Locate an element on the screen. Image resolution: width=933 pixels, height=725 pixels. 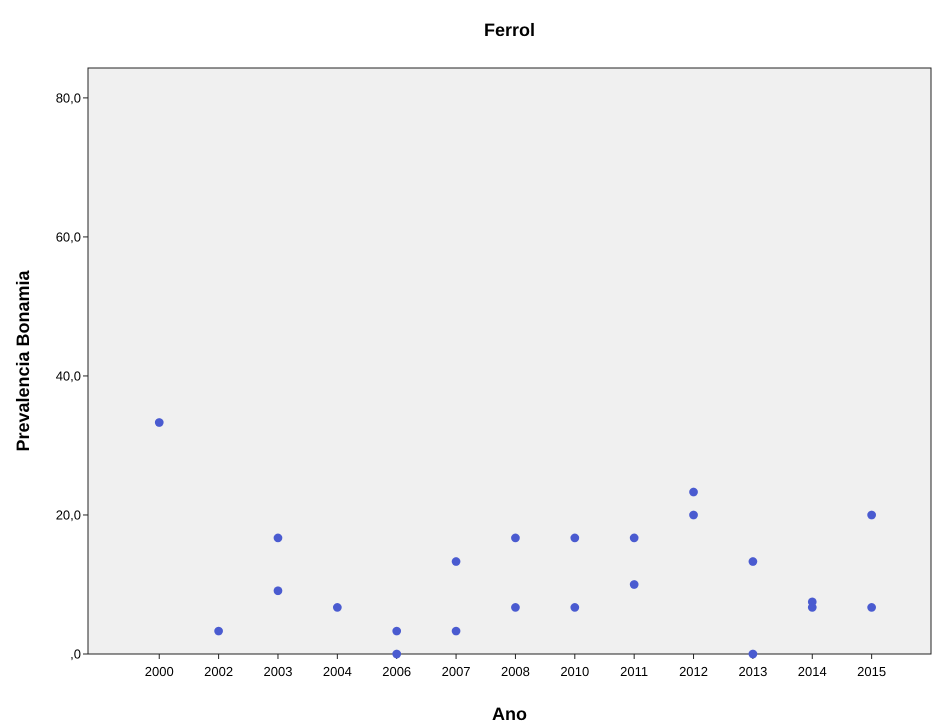
x-tick-label: 2006 is located at coordinates (397, 671).